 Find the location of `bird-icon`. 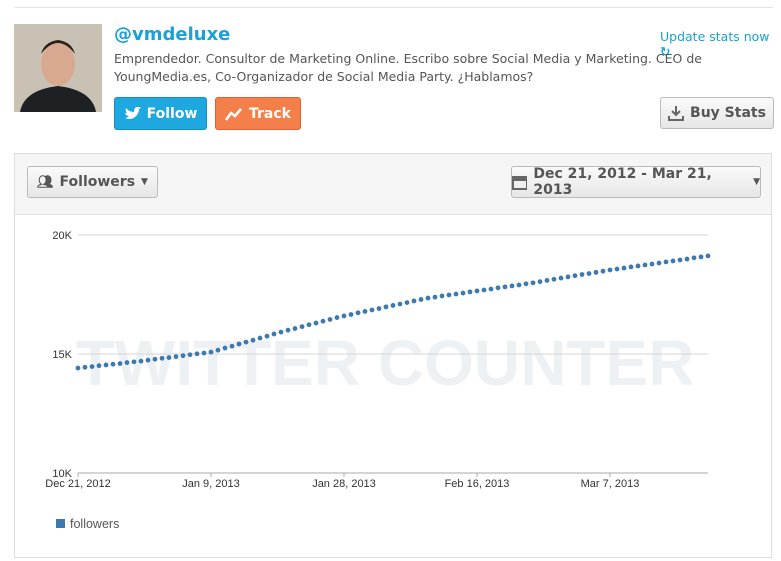

bird-icon is located at coordinates (132, 112).